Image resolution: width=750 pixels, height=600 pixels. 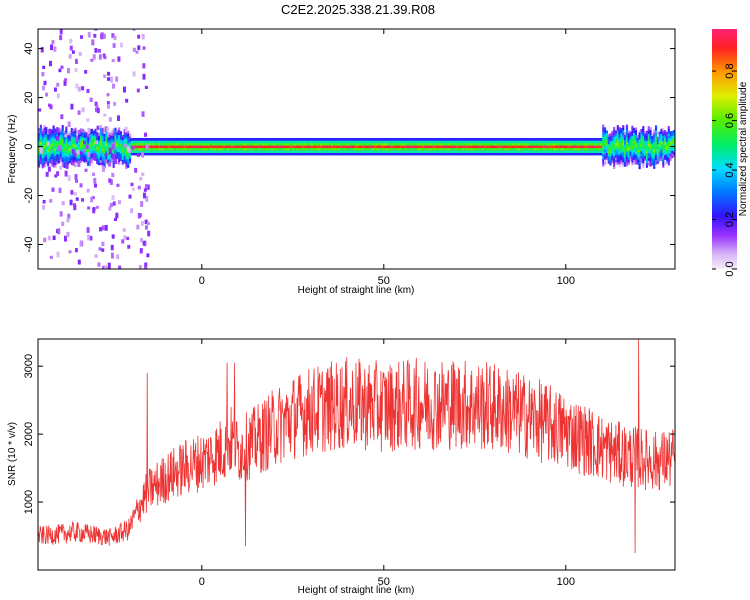 I want to click on colorbar-ticks: 0.00.20.40.60.8, so click(x=724, y=170).